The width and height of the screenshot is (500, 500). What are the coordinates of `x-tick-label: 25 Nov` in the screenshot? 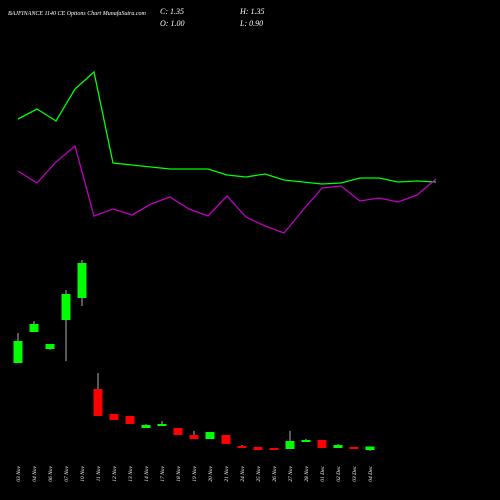 It's located at (259, 473).